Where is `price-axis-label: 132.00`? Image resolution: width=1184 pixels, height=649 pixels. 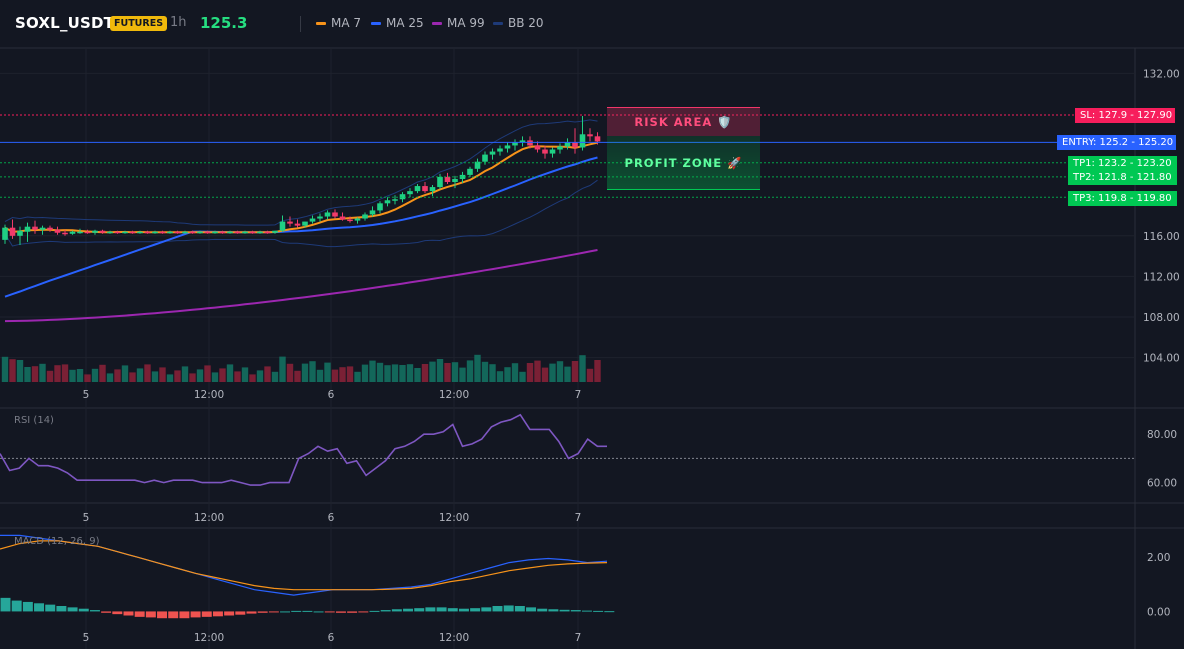 price-axis-label: 132.00 is located at coordinates (1161, 74).